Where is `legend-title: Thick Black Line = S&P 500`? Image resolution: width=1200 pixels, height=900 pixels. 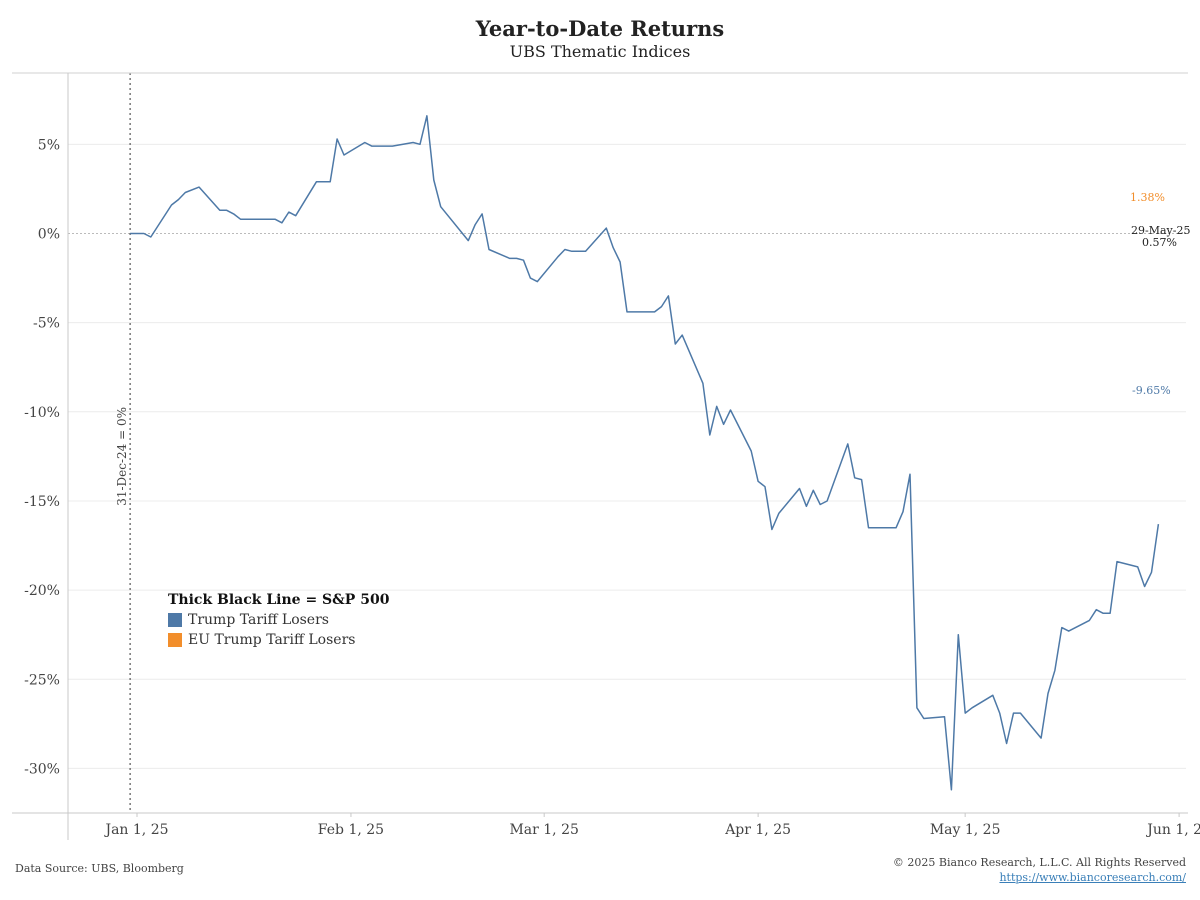 legend-title: Thick Black Line = S&P 500 is located at coordinates (279, 600).